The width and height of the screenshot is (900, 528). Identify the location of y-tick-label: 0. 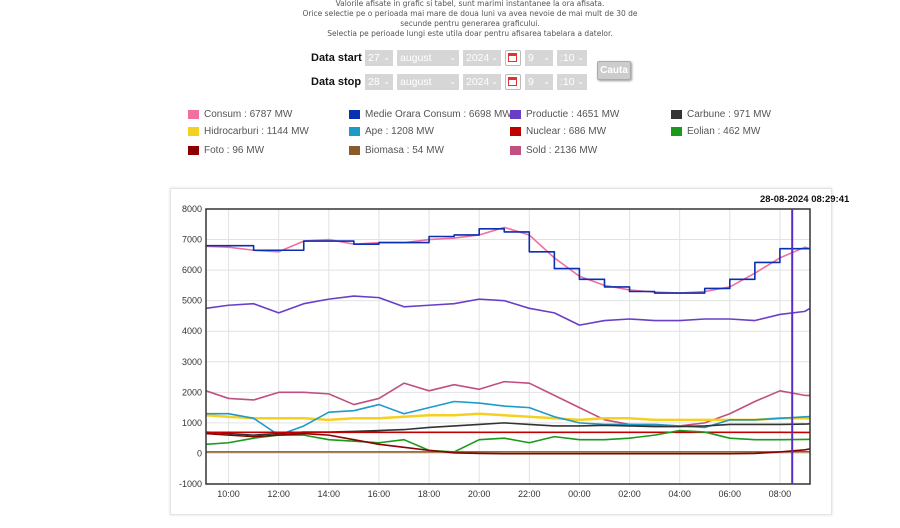
(199, 453).